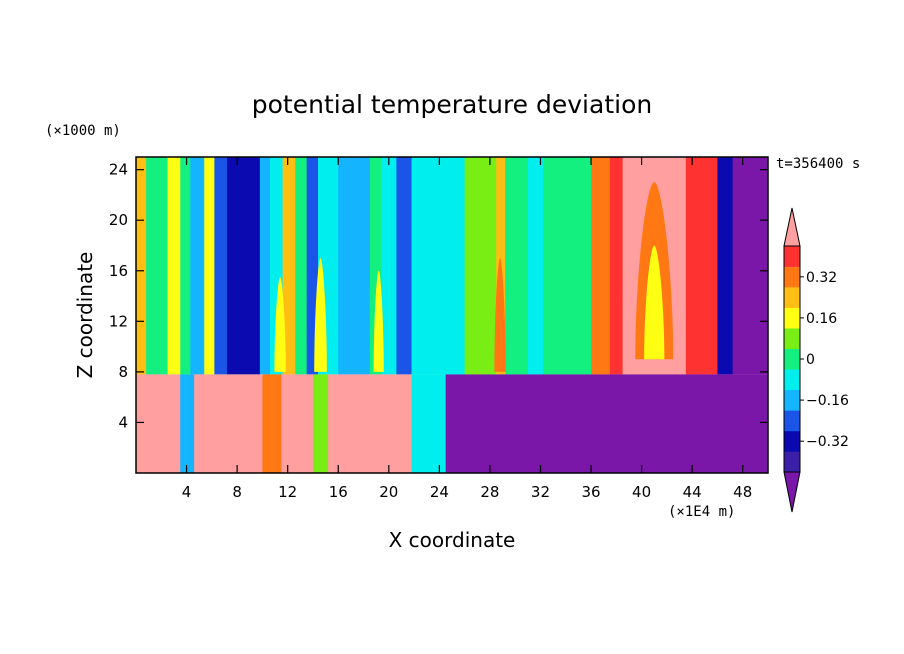 The image size is (904, 654). What do you see at coordinates (489, 492) in the screenshot?
I see `x-tick-label-6: 28` at bounding box center [489, 492].